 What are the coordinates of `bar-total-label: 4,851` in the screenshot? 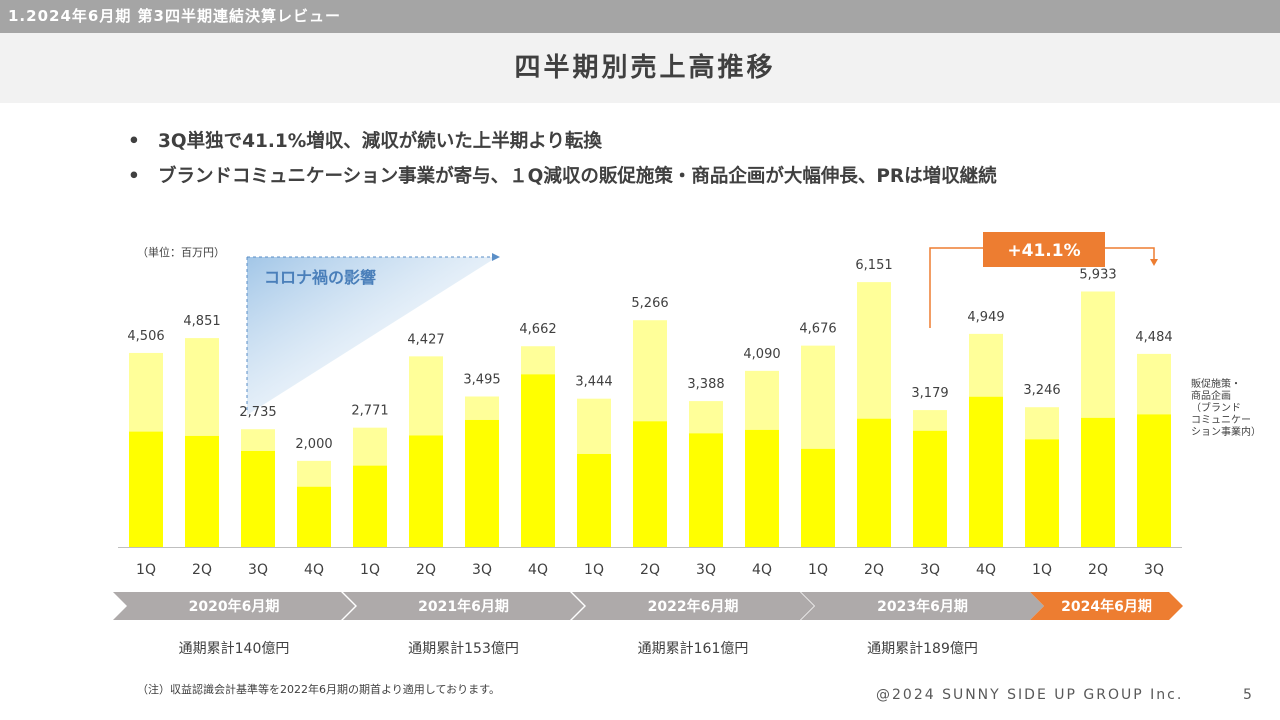 It's located at (201, 321).